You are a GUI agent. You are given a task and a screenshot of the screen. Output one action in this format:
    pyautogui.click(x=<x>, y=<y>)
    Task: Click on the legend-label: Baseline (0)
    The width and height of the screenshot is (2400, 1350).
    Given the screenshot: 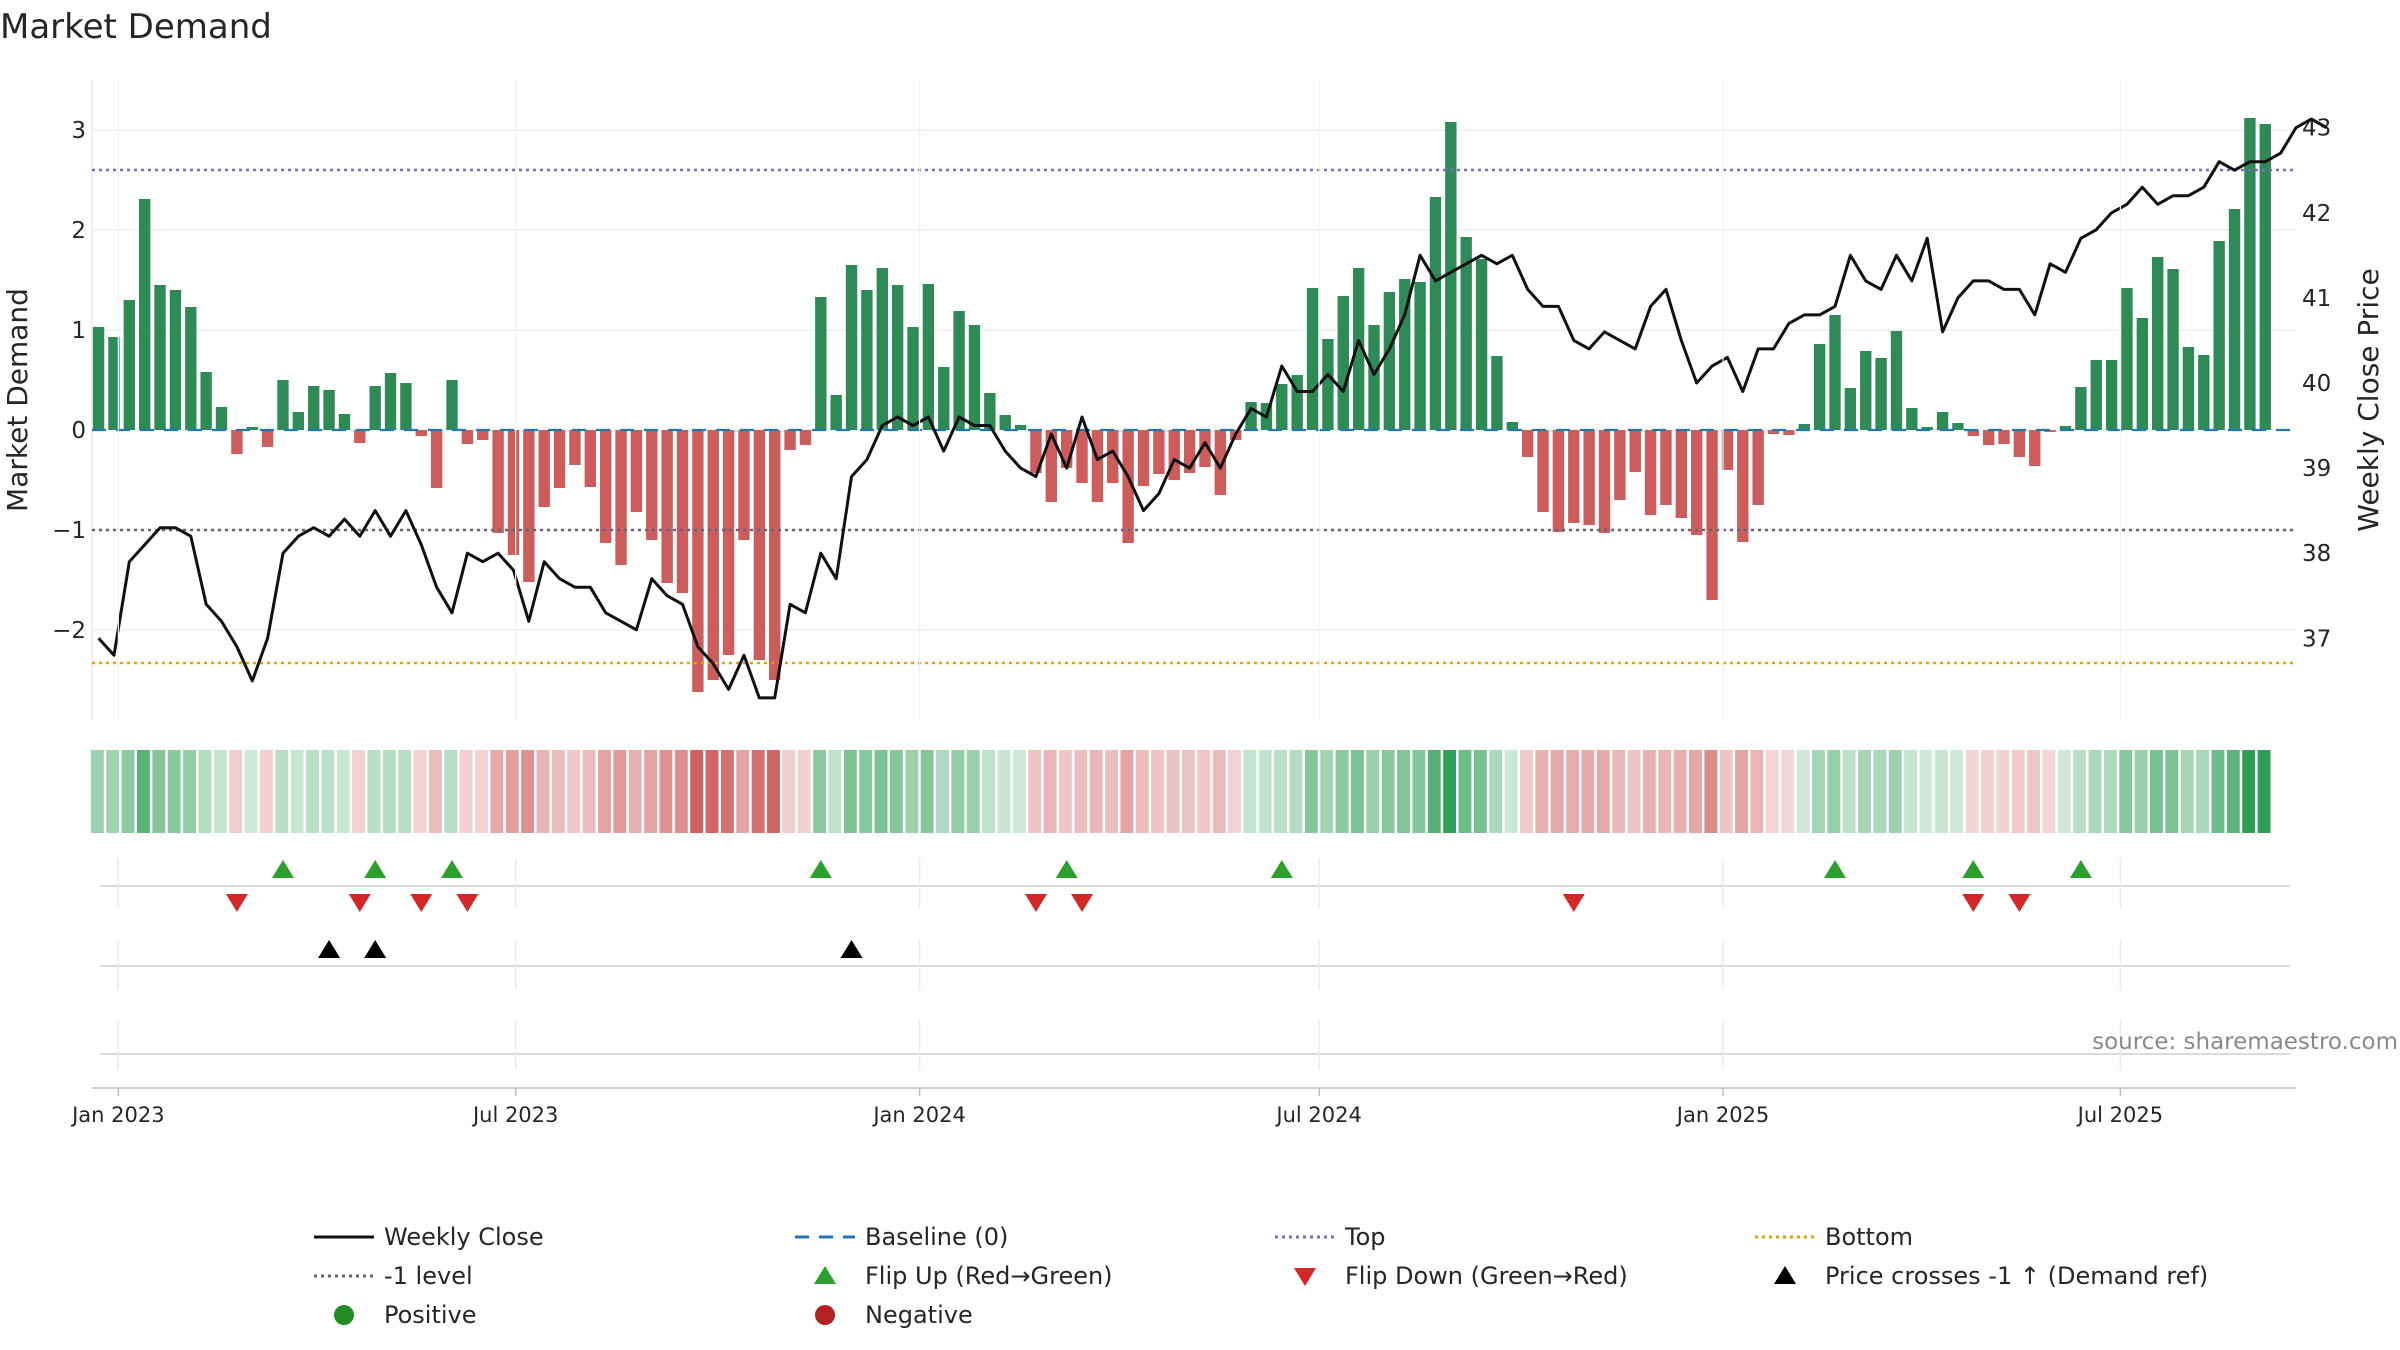 What is the action you would take?
    pyautogui.click(x=936, y=1237)
    